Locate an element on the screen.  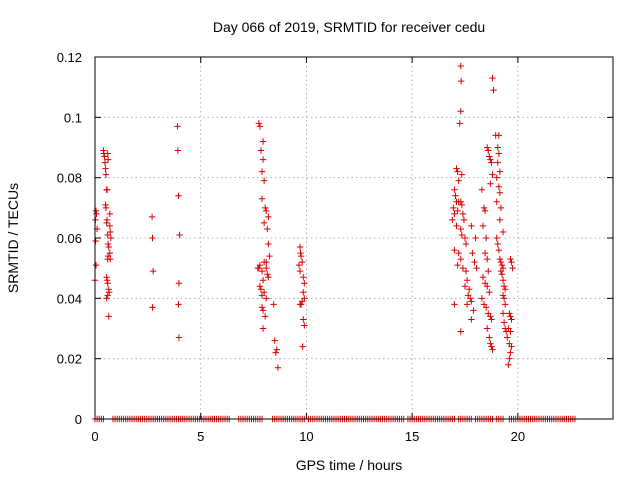
x-axis-title: GPS time / hours is located at coordinates (349, 465).